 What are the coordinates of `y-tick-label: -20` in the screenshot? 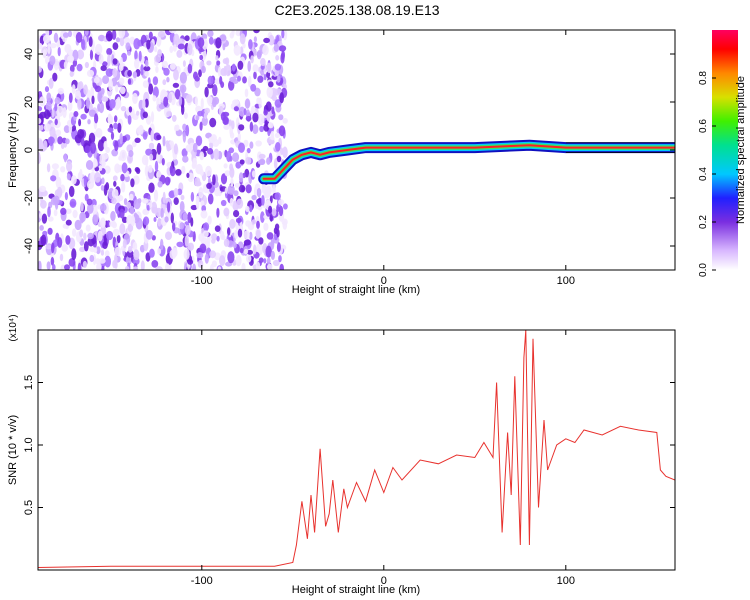 It's located at (29, 198).